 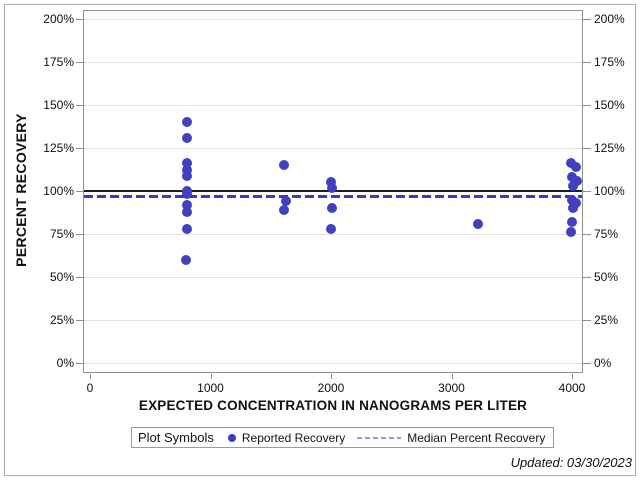 What do you see at coordinates (609, 105) in the screenshot?
I see `y-tick-label-right-150pct: 150%` at bounding box center [609, 105].